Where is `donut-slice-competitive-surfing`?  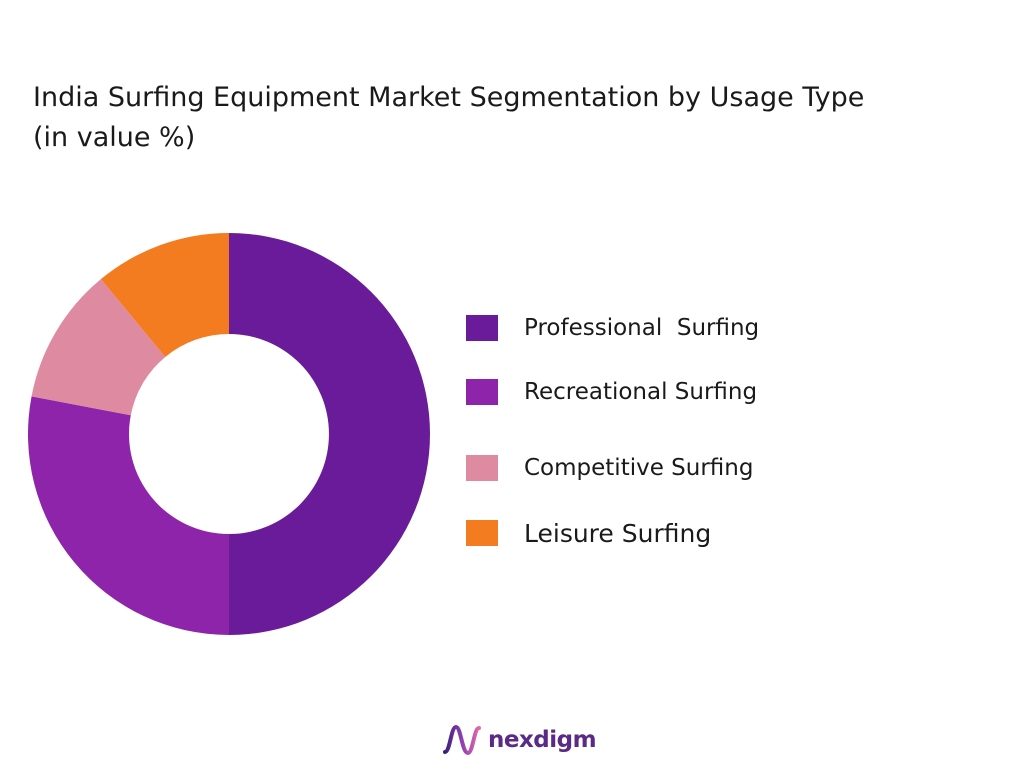 donut-slice-competitive-surfing is located at coordinates (98, 347).